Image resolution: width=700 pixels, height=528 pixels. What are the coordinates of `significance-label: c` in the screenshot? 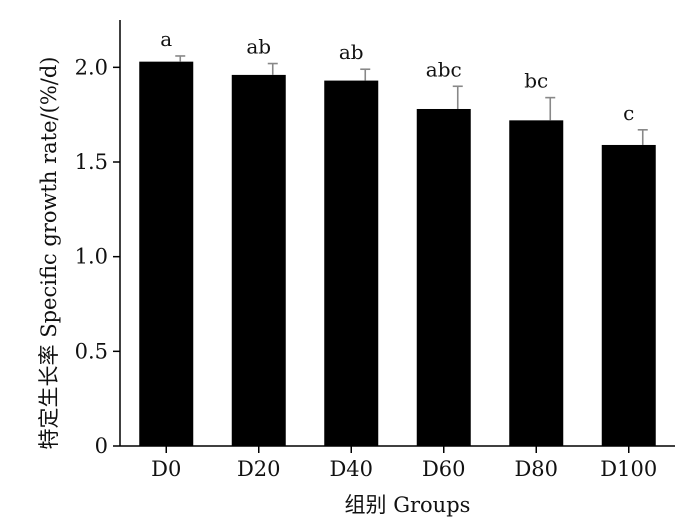 It's located at (628, 113).